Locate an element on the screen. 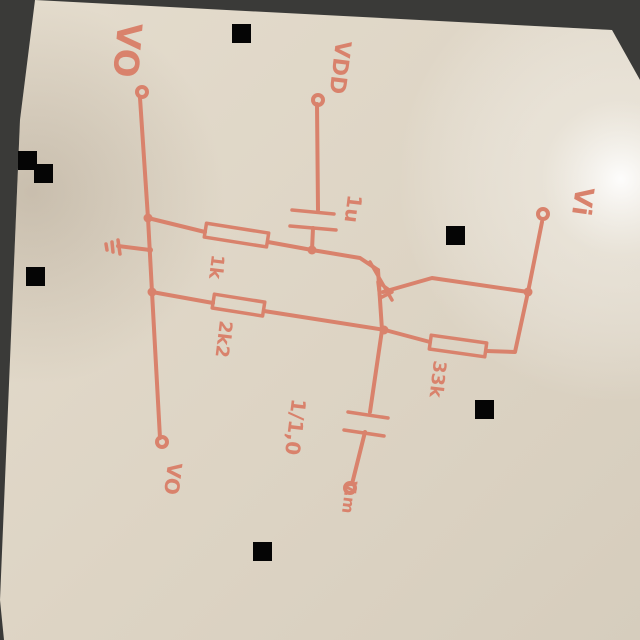 This screenshot has height=640, width=640. resistor-33k is located at coordinates (458, 346).